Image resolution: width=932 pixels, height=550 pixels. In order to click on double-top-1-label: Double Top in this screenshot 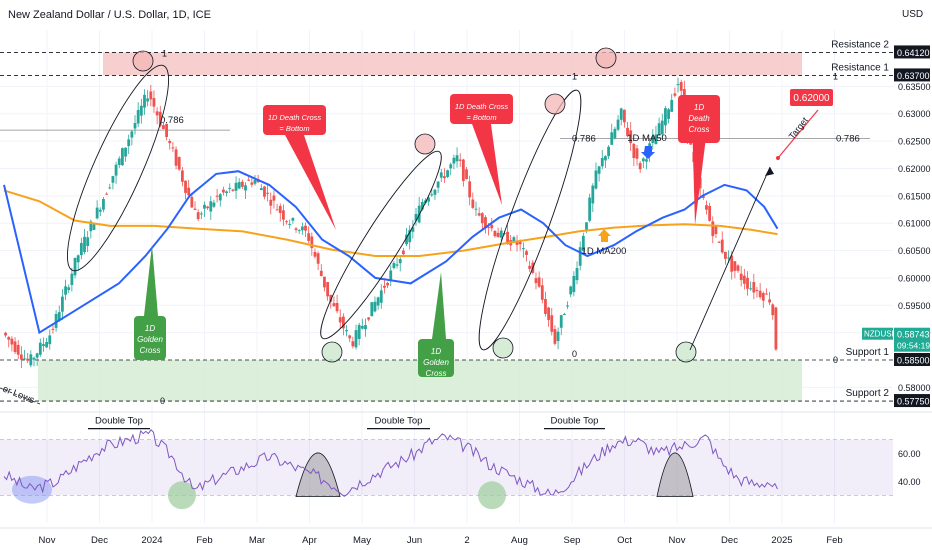, I will do `click(119, 421)`.